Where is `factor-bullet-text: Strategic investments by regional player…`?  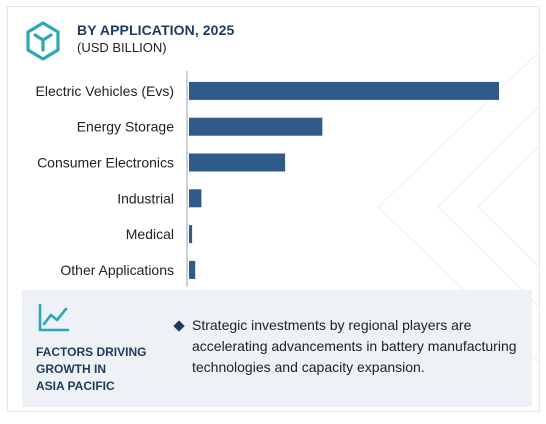 factor-bullet-text: Strategic investments by regional player… is located at coordinates (354, 346).